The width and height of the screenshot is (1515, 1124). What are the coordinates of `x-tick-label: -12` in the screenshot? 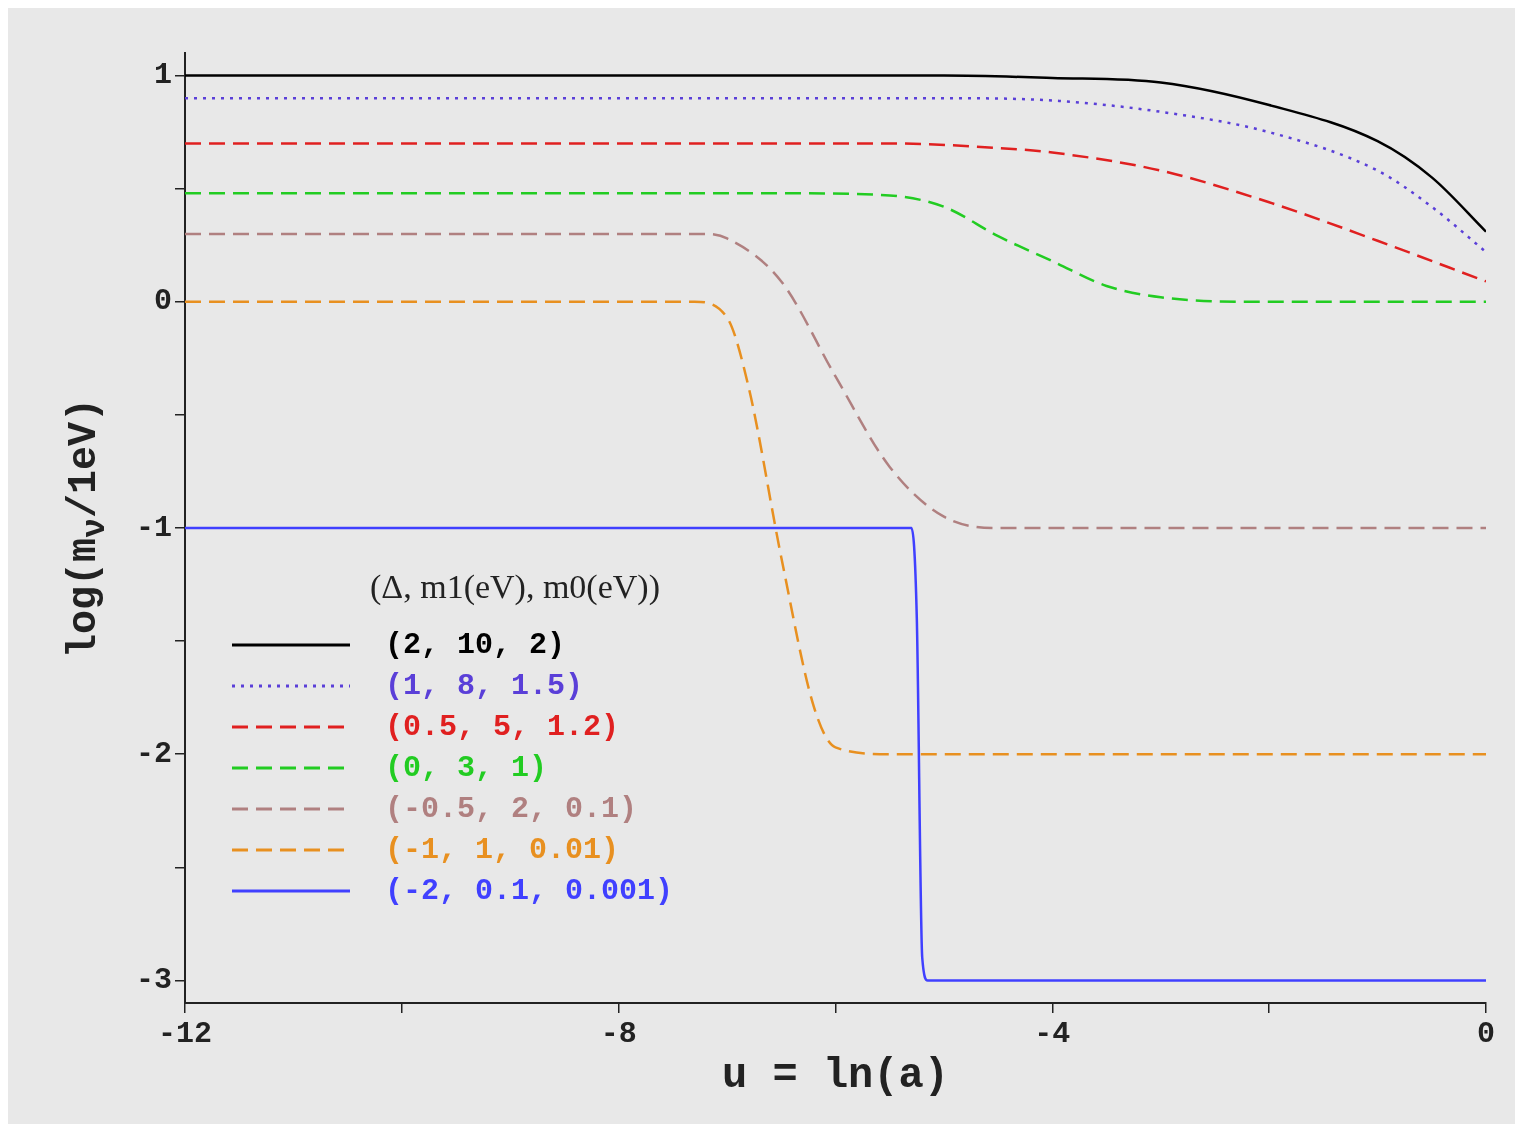 It's located at (185, 1033).